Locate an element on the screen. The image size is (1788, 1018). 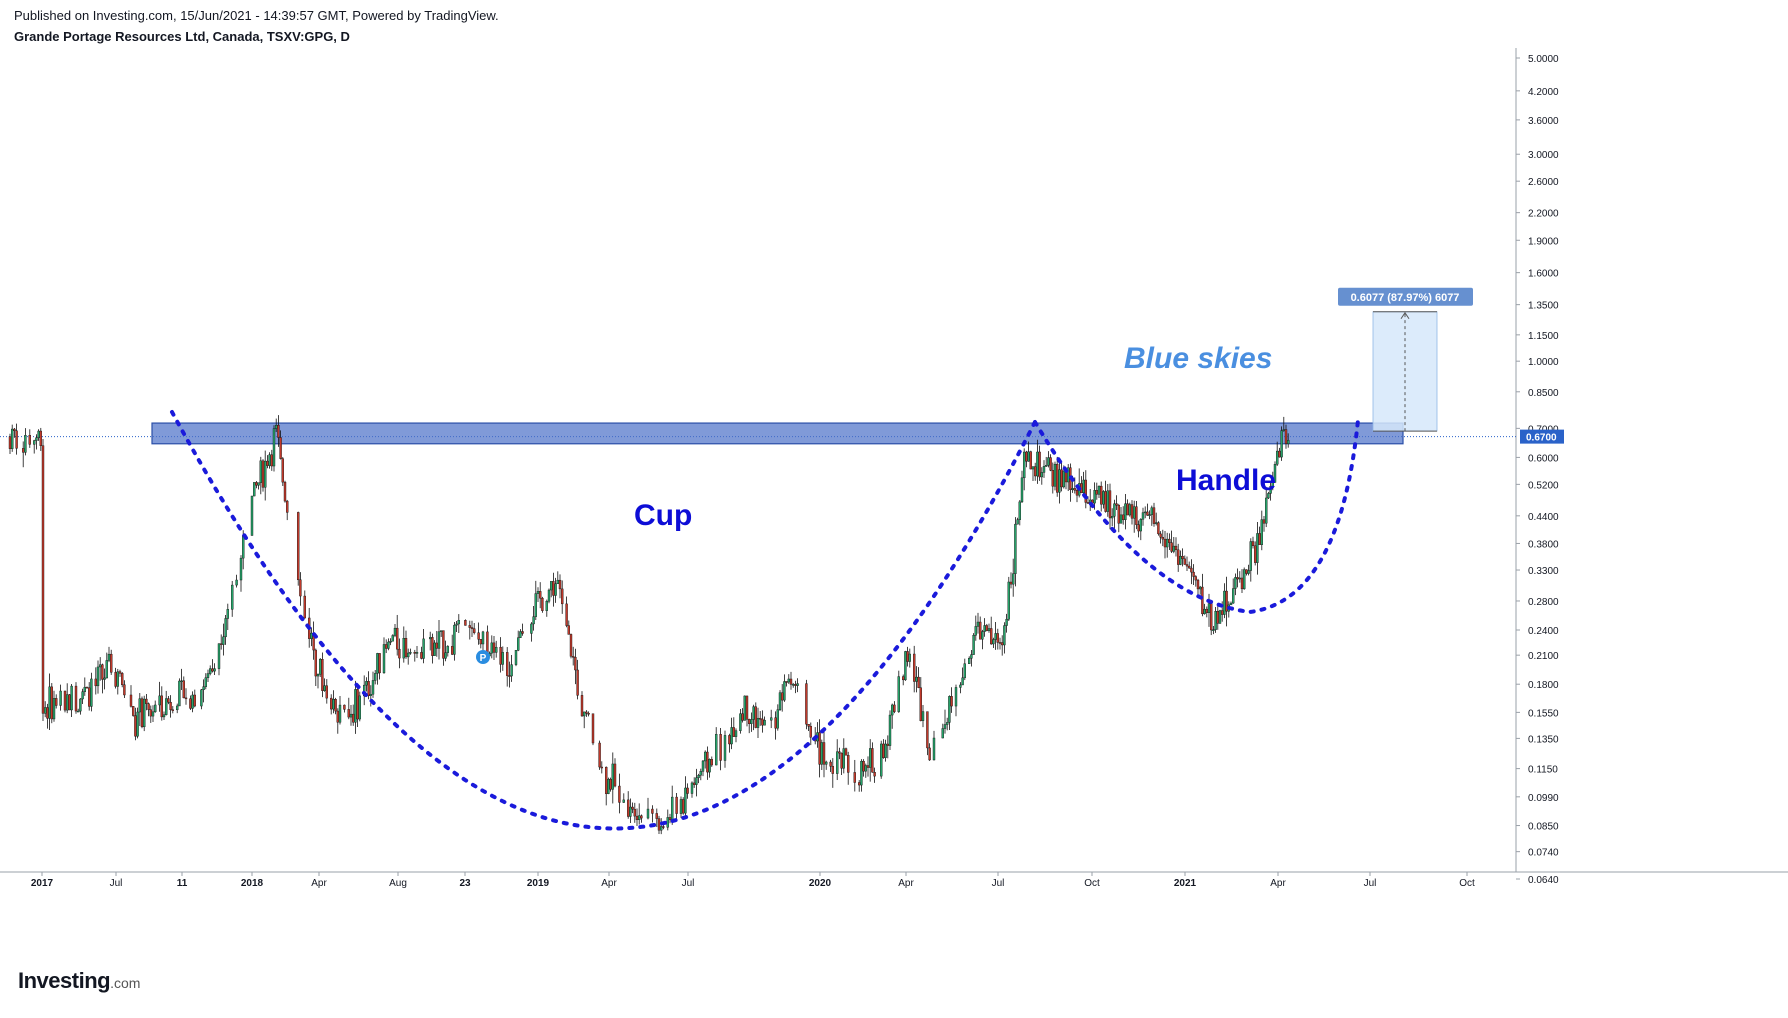
dividend-marker-text: P is located at coordinates (483, 658).